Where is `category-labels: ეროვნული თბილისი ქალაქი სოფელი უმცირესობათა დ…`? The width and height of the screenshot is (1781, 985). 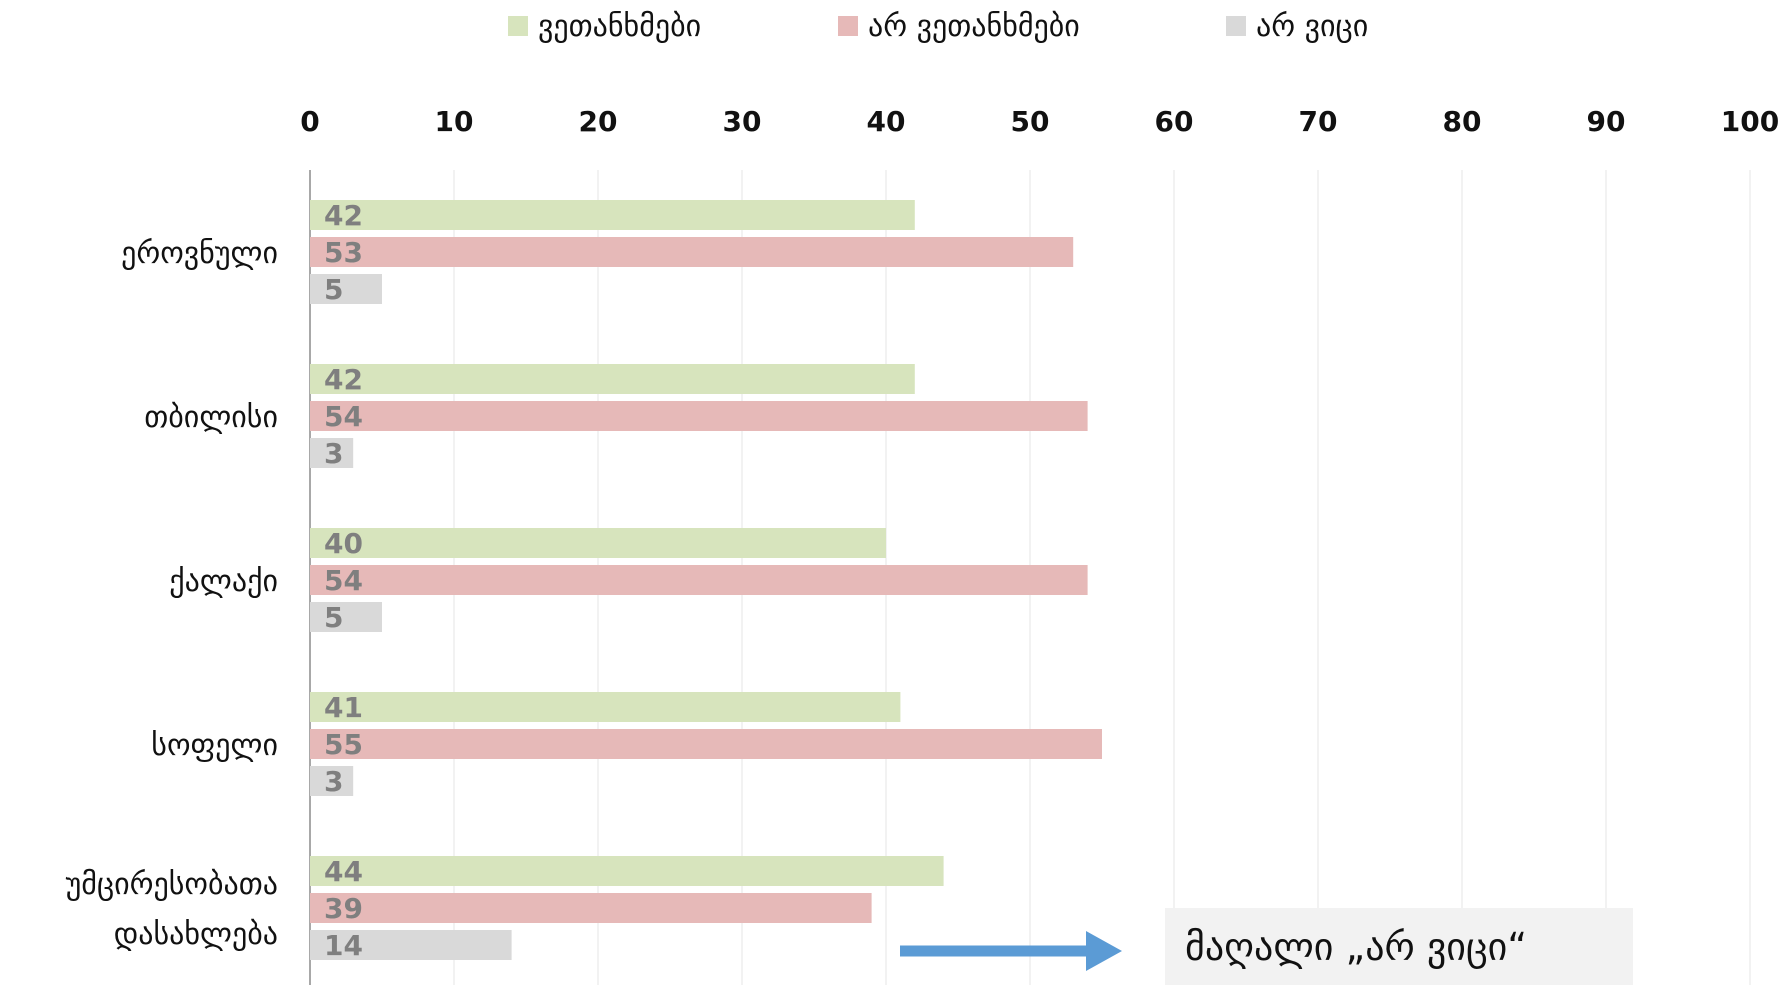 category-labels: ეროვნული თბილისი ქალაქი სოფელი უმცირესობათა დ… is located at coordinates (172, 594).